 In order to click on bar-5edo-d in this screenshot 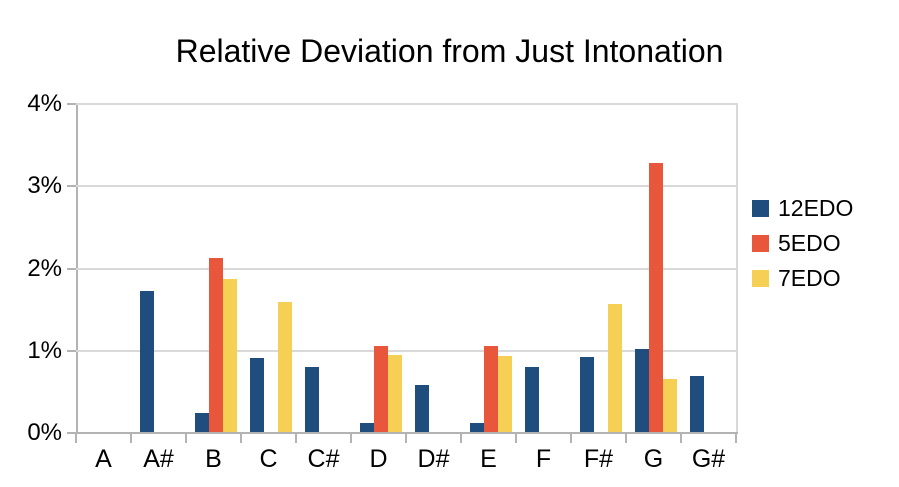, I will do `click(380, 389)`.